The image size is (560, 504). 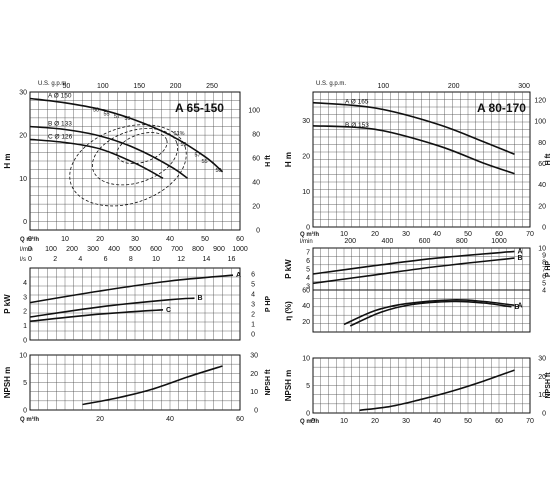 I want to click on right-npsh-series-npsh, so click(x=437, y=390).